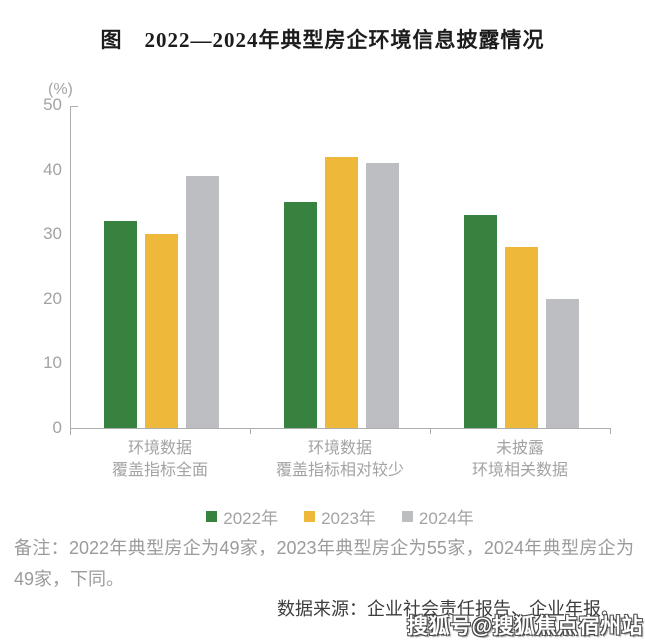  What do you see at coordinates (341, 292) in the screenshot?
I see `bar-2023年-category-2` at bounding box center [341, 292].